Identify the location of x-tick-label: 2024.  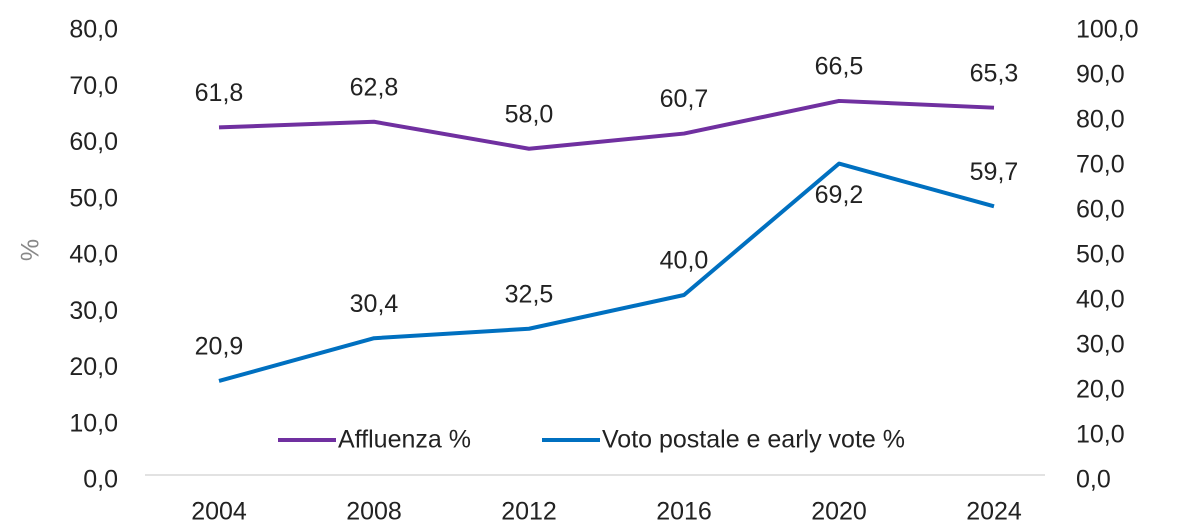
(994, 512).